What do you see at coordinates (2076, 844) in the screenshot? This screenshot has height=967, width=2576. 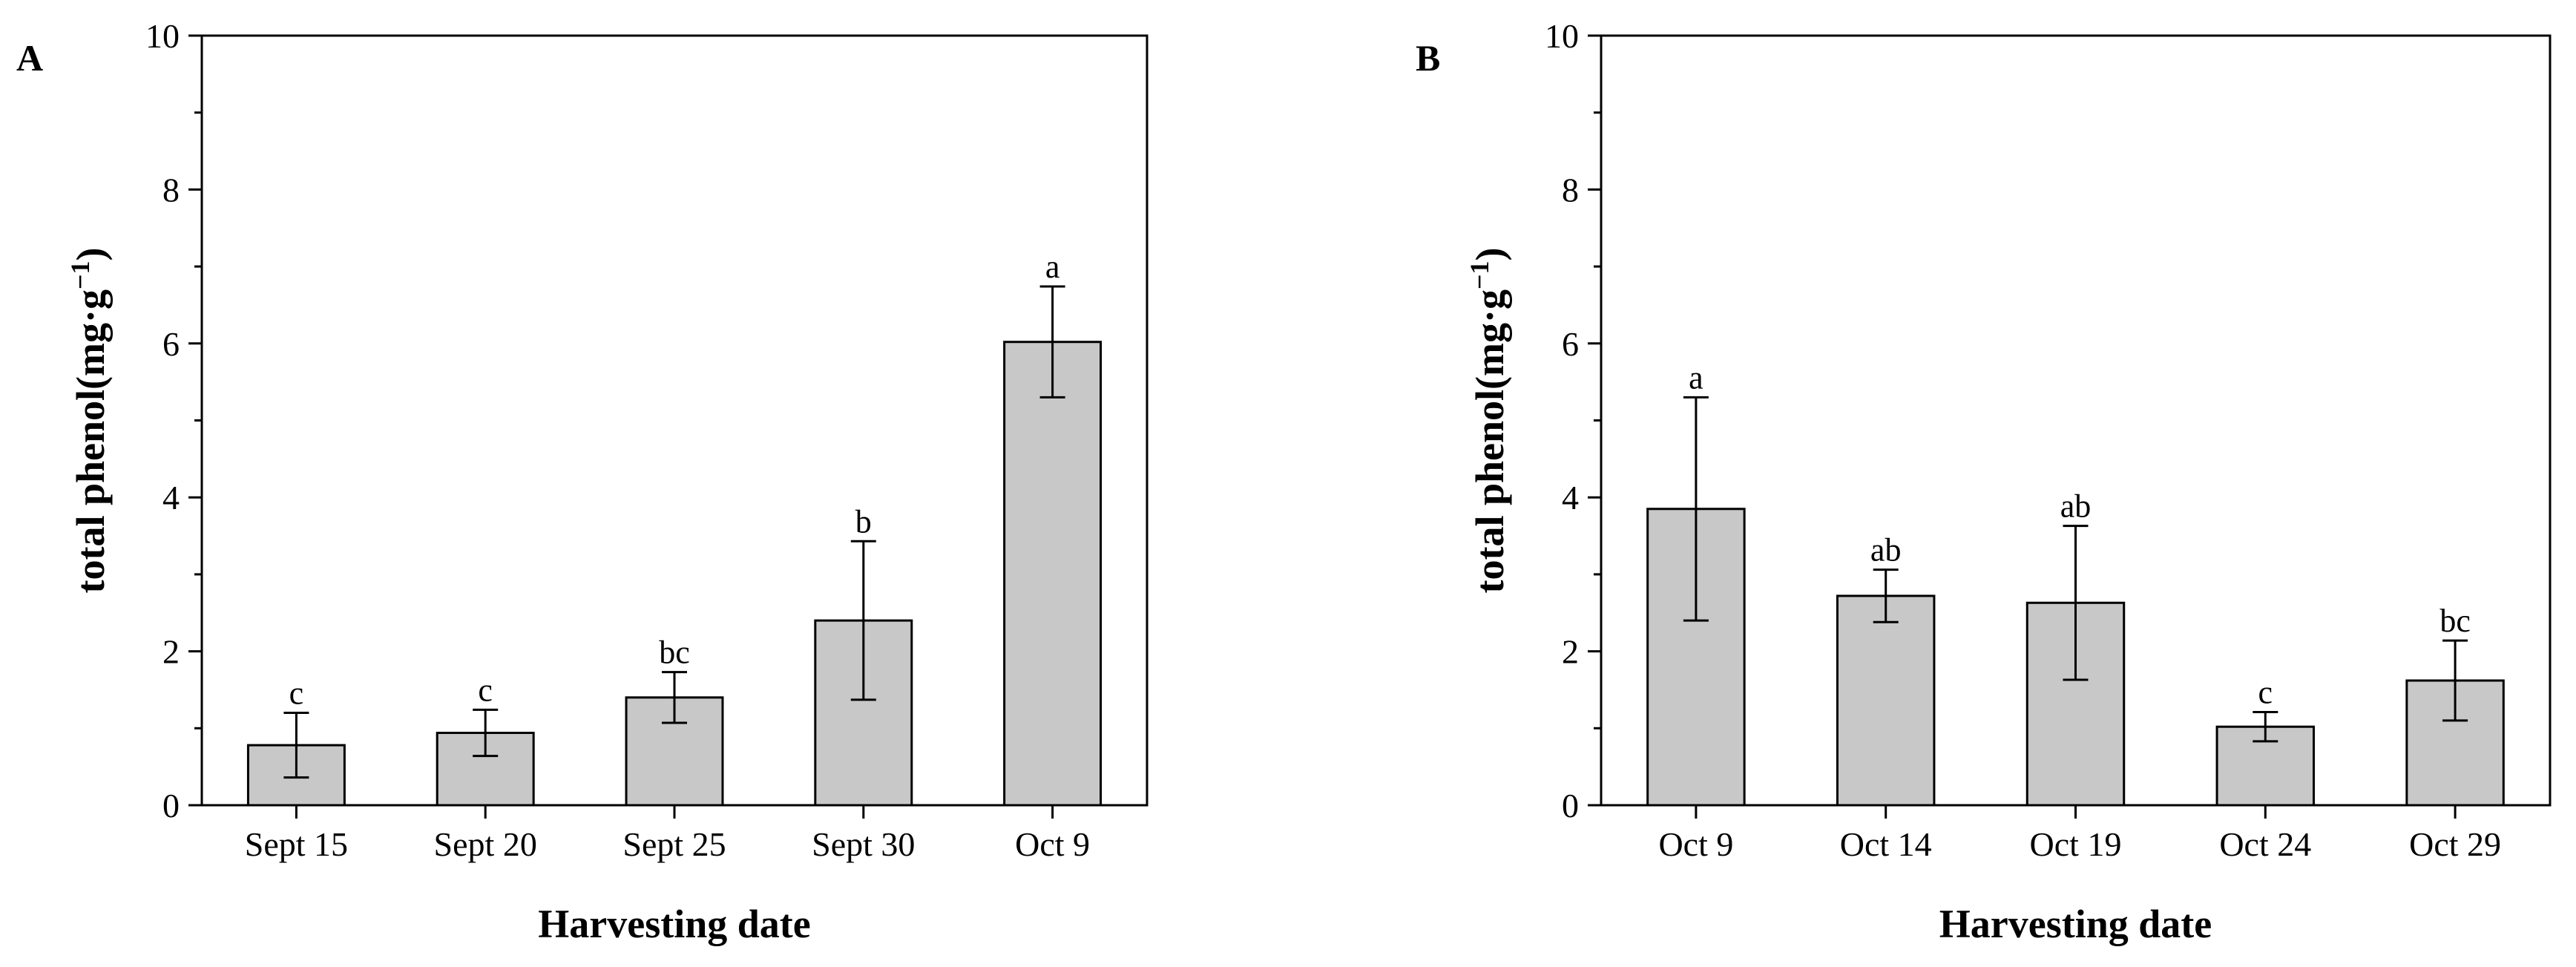 I see `x-tick-label: Oct 19` at bounding box center [2076, 844].